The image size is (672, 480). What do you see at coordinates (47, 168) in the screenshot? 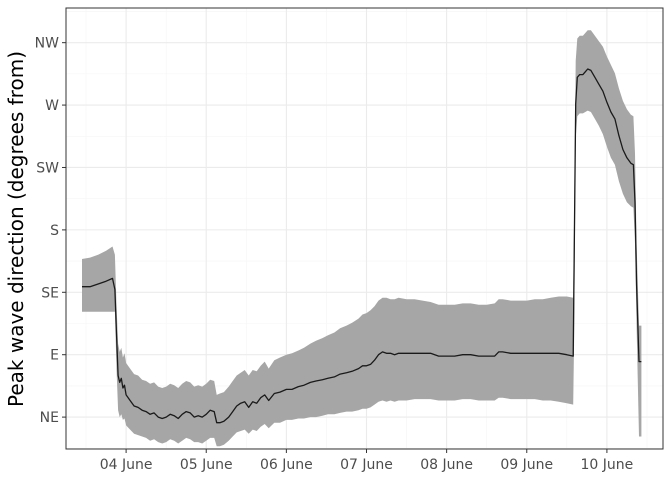
I see `y-tick-label: SW` at bounding box center [47, 168].